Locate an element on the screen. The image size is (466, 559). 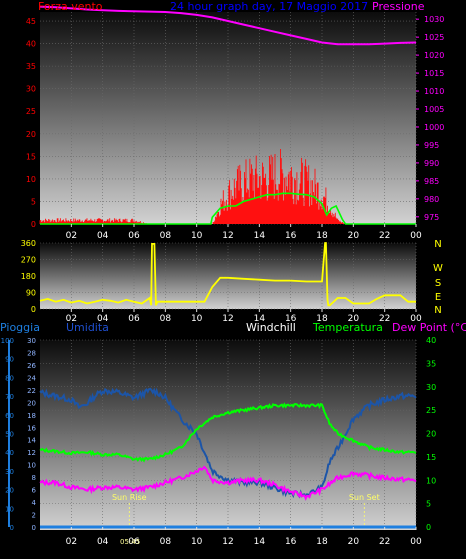
wind-tick-label: 40 is located at coordinates (31, 44).